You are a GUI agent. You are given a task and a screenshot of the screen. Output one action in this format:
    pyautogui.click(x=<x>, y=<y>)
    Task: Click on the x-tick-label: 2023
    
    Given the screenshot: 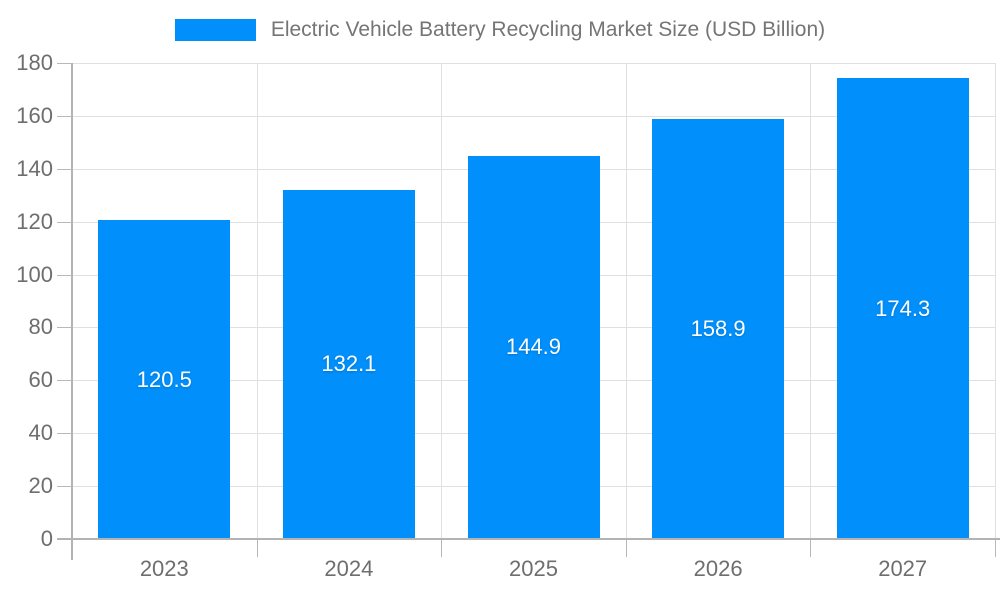 What is the action you would take?
    pyautogui.click(x=164, y=568)
    